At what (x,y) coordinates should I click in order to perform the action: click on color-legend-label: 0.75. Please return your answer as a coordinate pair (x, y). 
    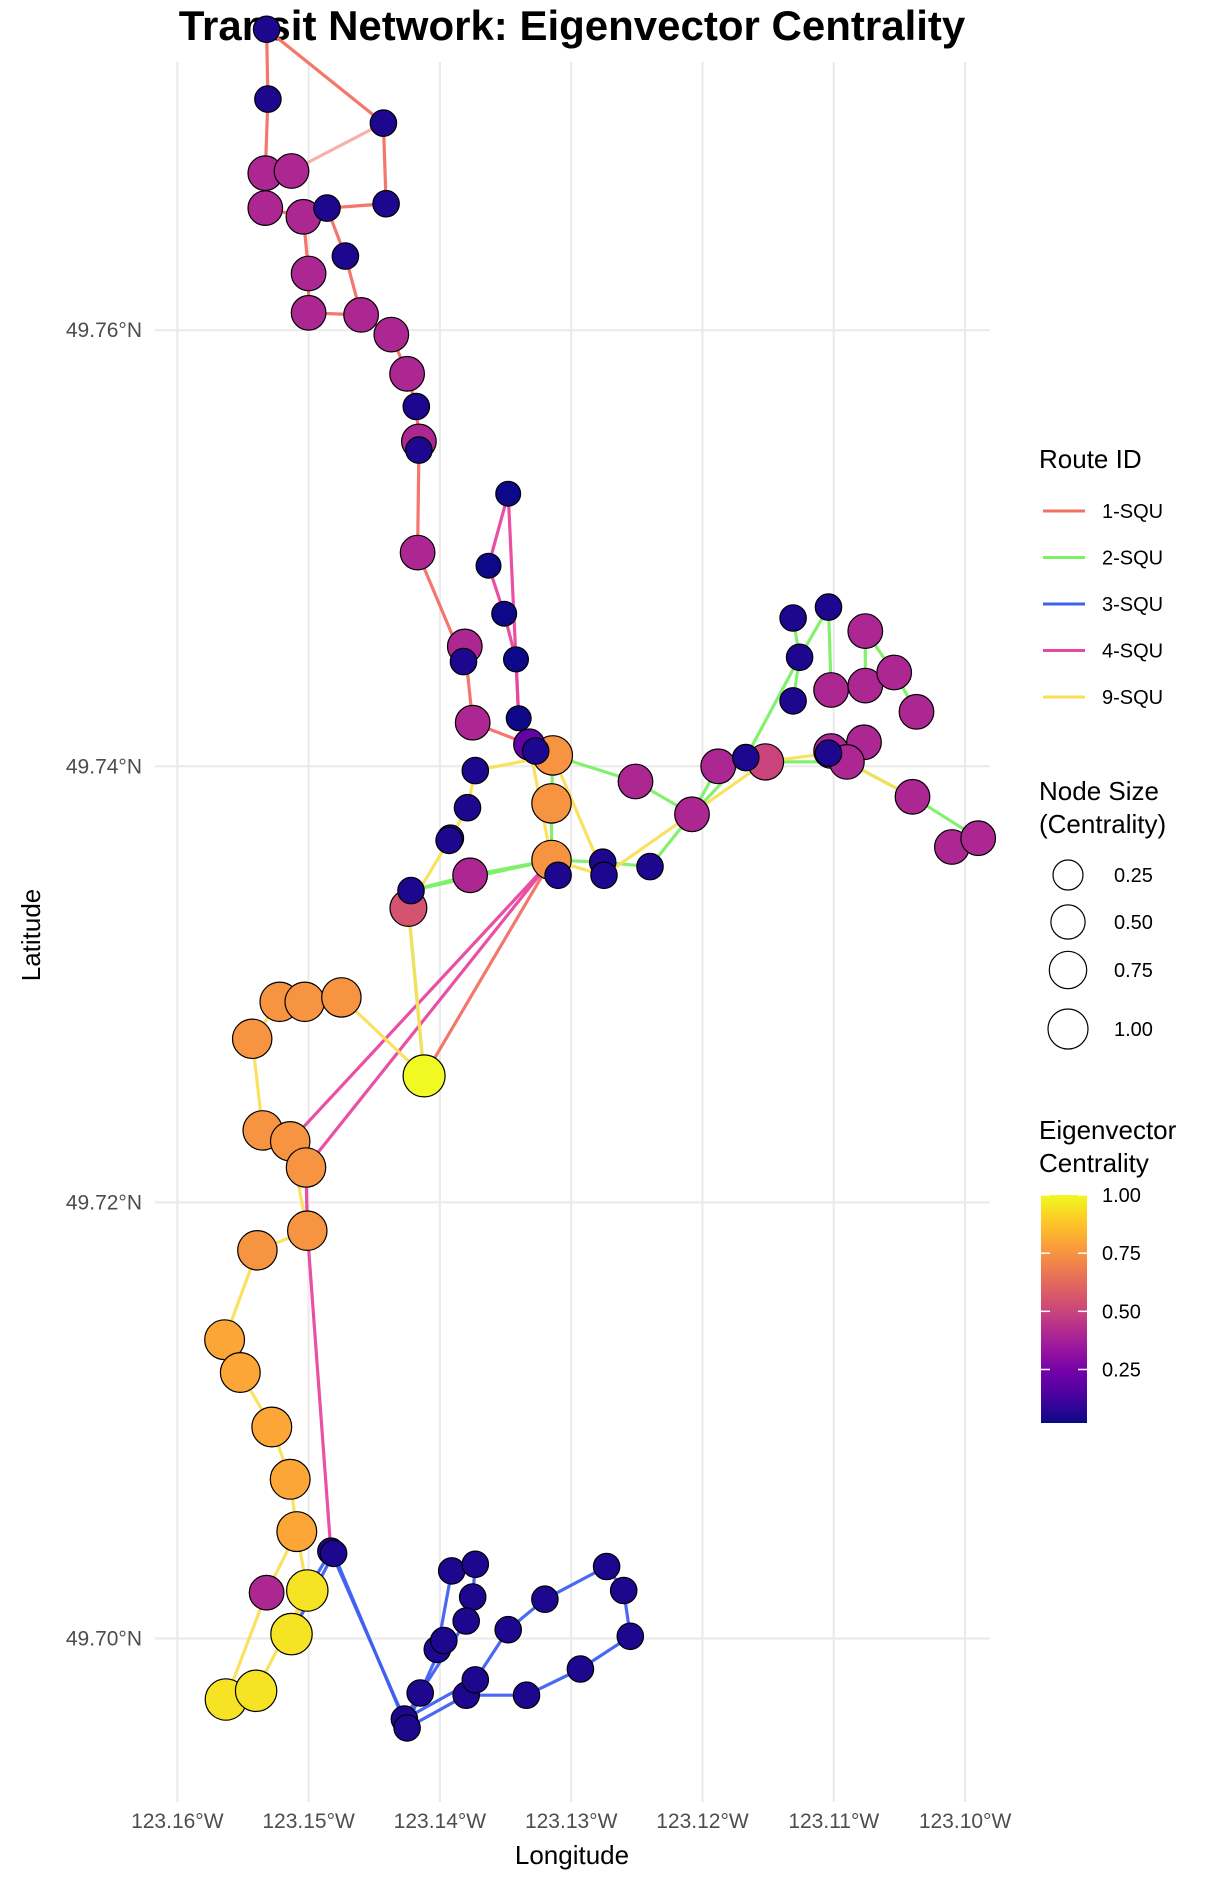
    Looking at the image, I should click on (1121, 1254).